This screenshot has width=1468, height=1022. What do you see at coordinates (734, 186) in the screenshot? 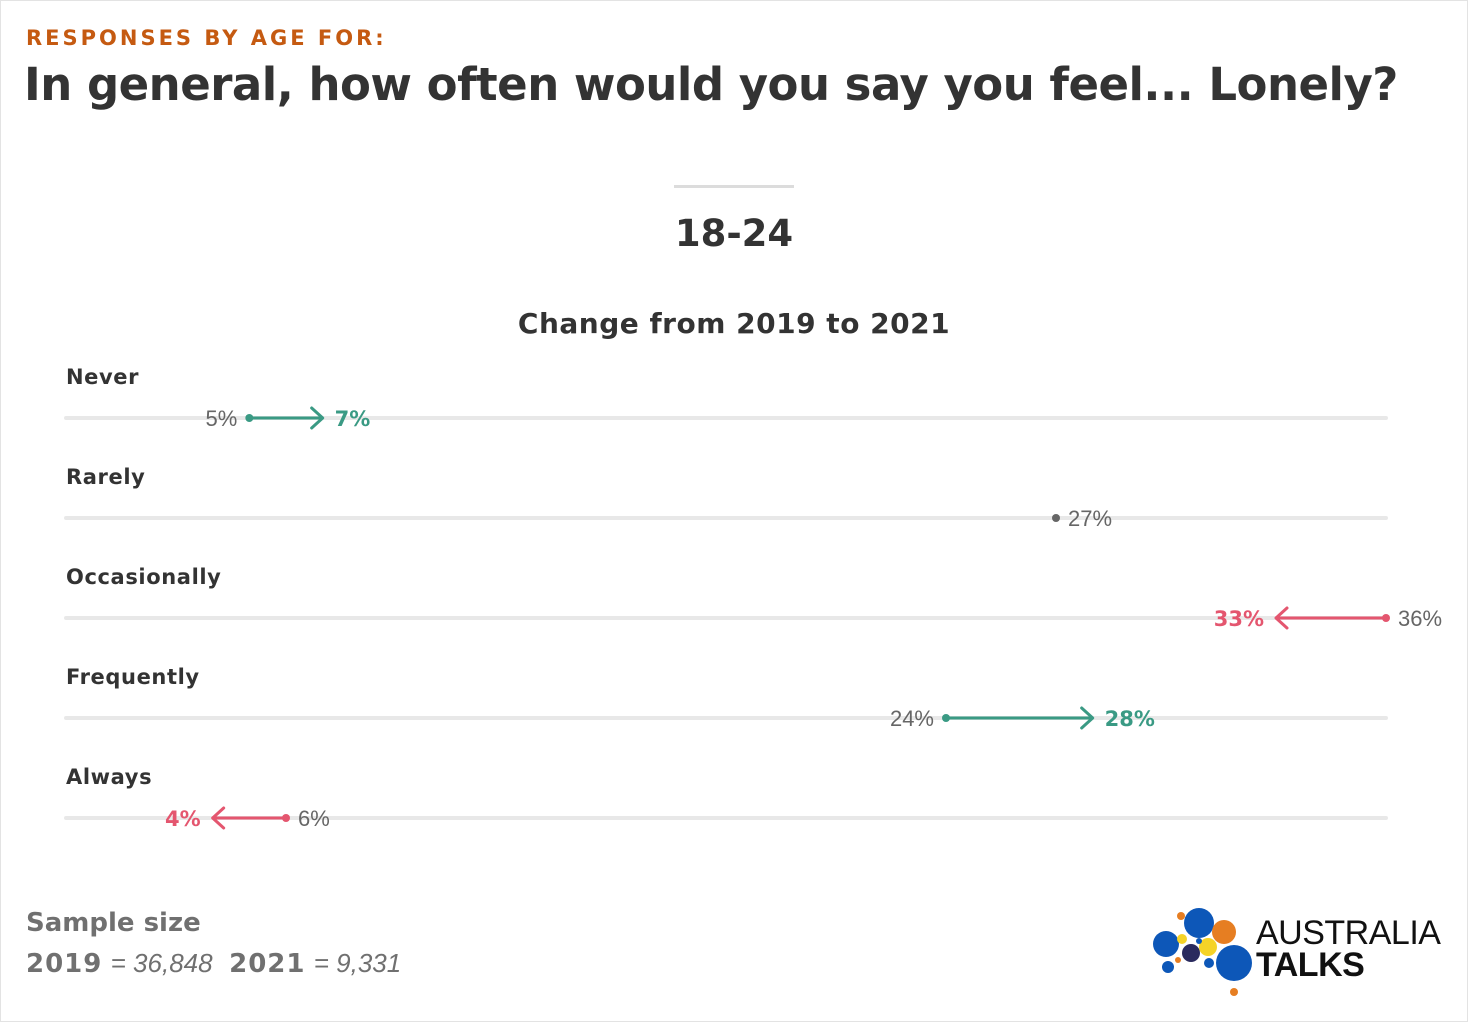
I see `title-divider` at bounding box center [734, 186].